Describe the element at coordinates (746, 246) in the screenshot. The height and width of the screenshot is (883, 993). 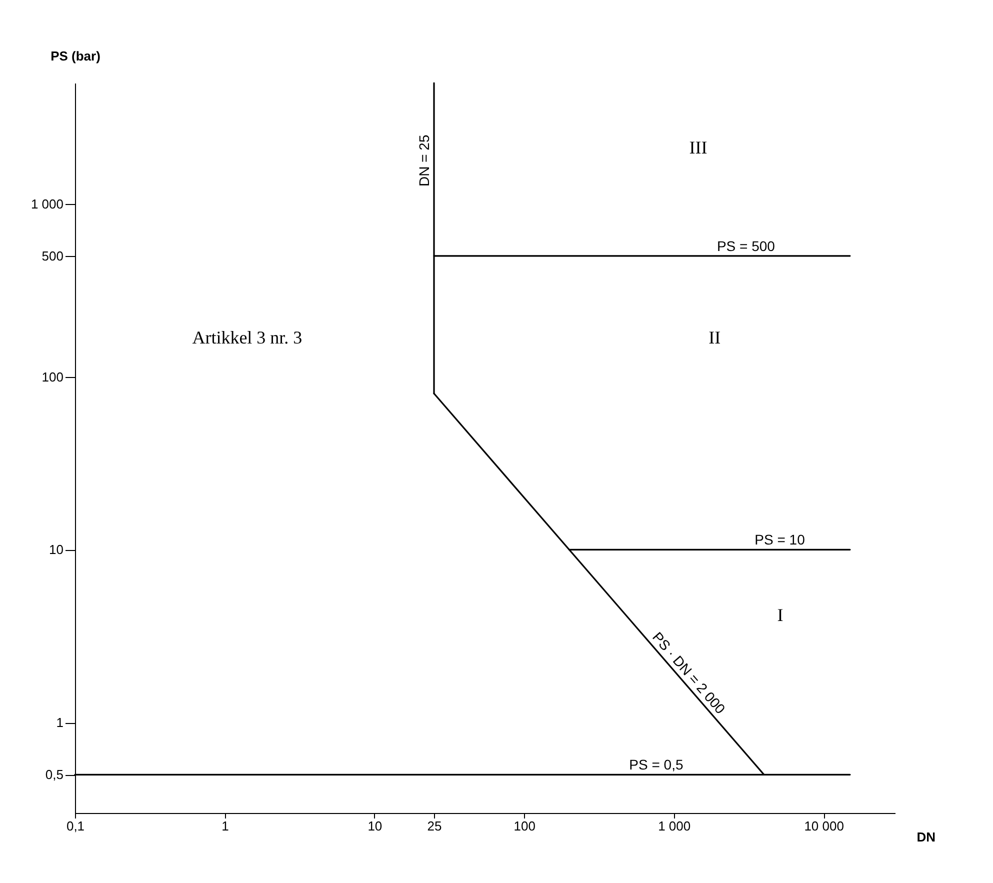
I see `series-label: PS = 500` at that location.